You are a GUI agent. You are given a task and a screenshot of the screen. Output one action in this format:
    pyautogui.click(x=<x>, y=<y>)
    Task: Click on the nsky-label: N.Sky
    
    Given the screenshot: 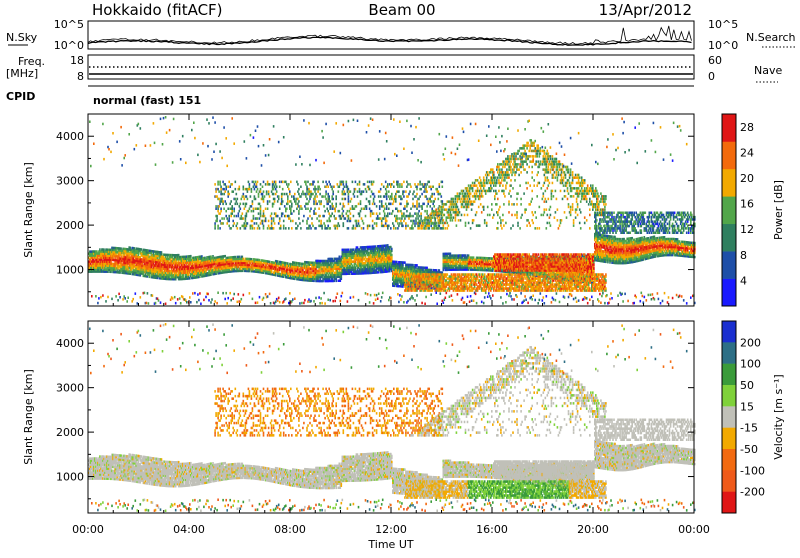 What is the action you would take?
    pyautogui.click(x=22, y=37)
    